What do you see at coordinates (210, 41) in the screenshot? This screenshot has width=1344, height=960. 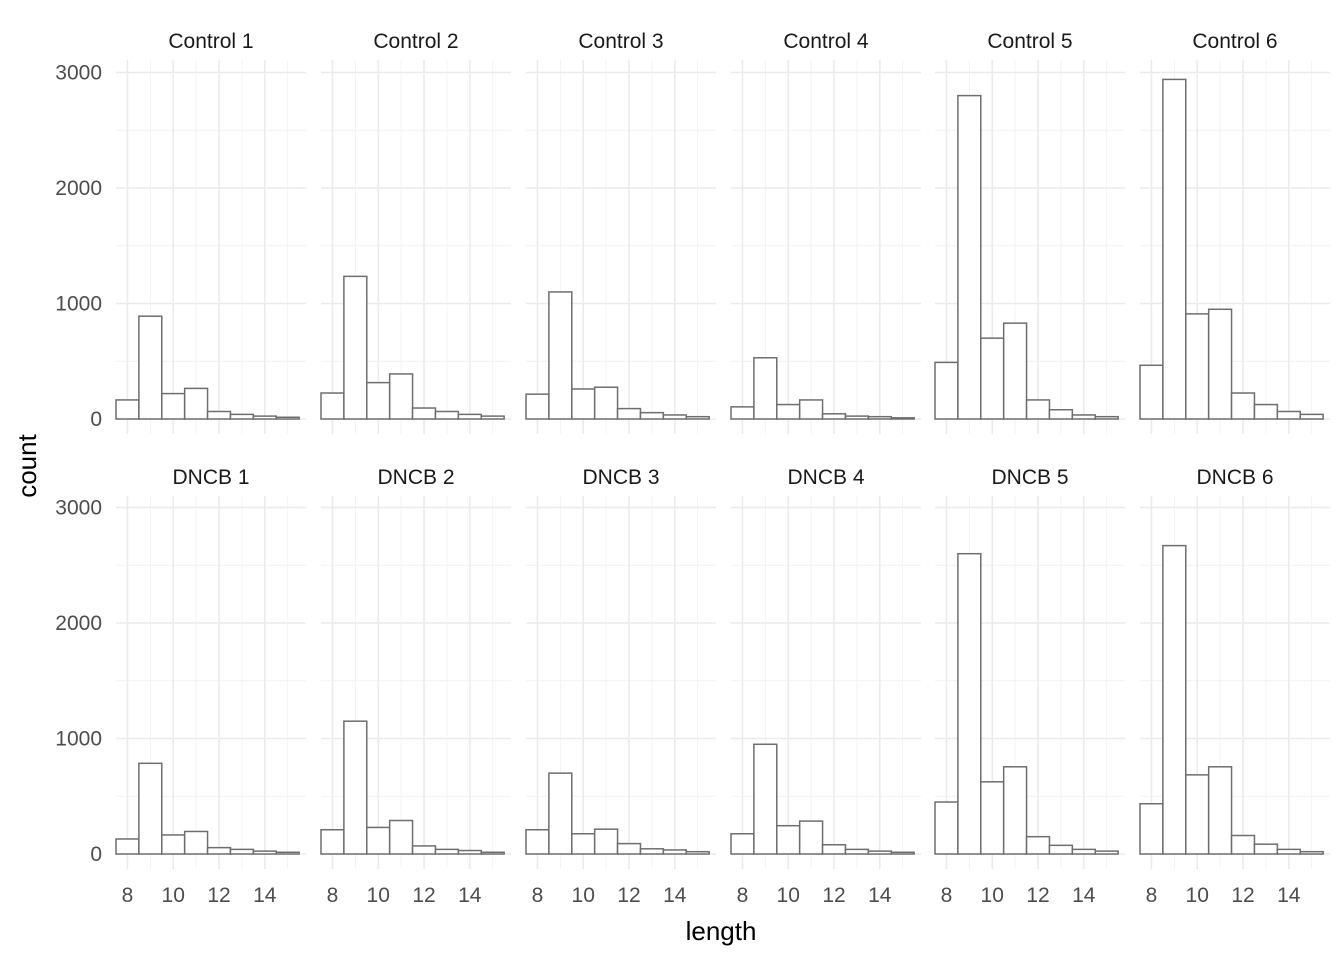 I see `facet-label: Control 1` at bounding box center [210, 41].